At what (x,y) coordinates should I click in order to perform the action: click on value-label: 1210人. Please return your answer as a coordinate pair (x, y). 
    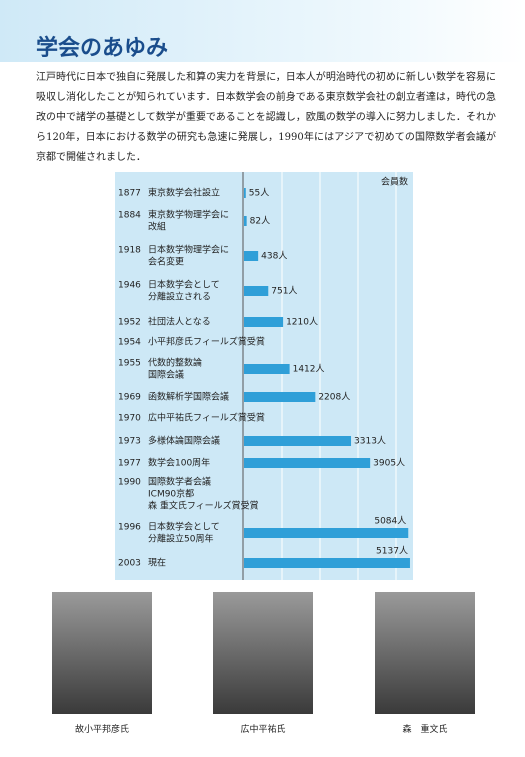
    Looking at the image, I should click on (302, 322).